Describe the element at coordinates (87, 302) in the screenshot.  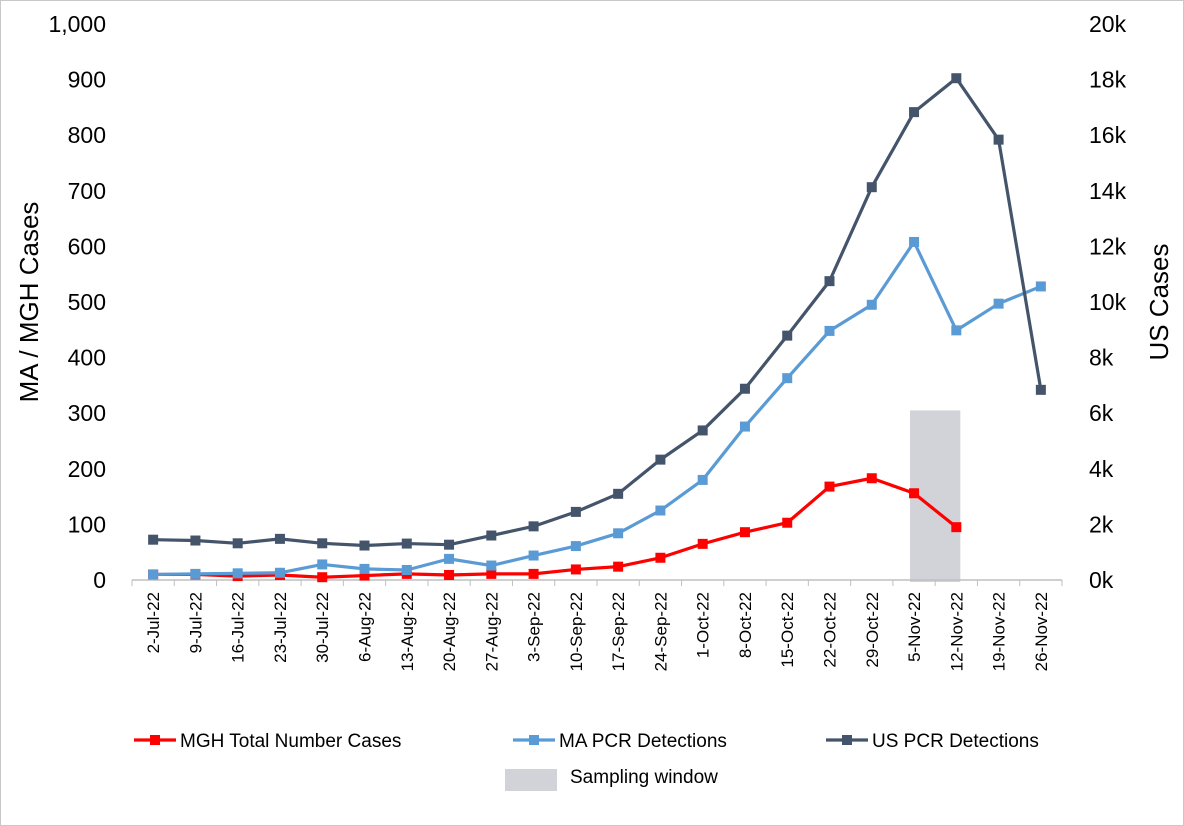
I see `y-left-tick-label: 500` at that location.